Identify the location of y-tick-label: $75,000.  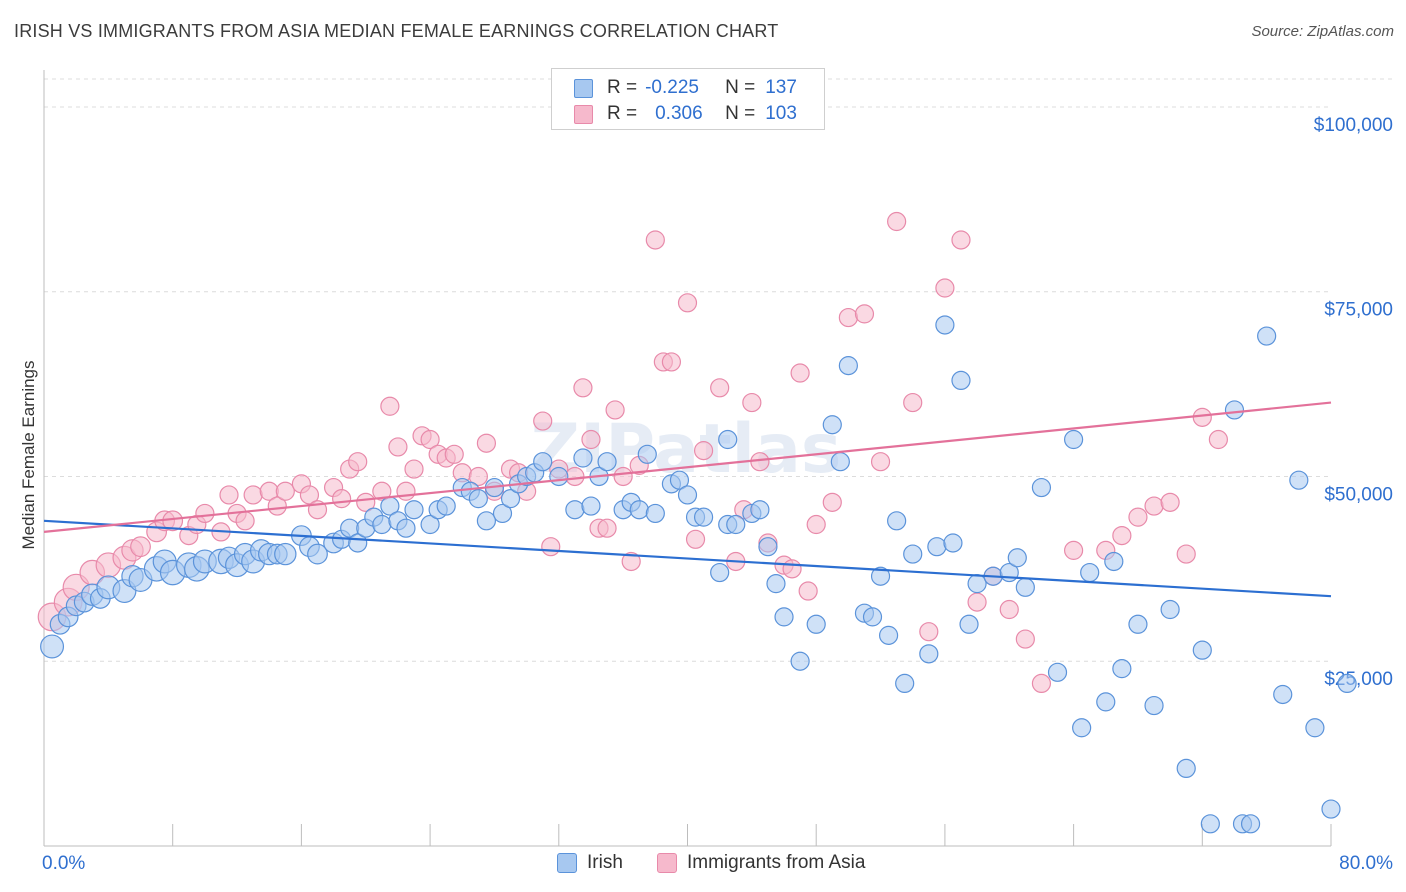
(1358, 310).